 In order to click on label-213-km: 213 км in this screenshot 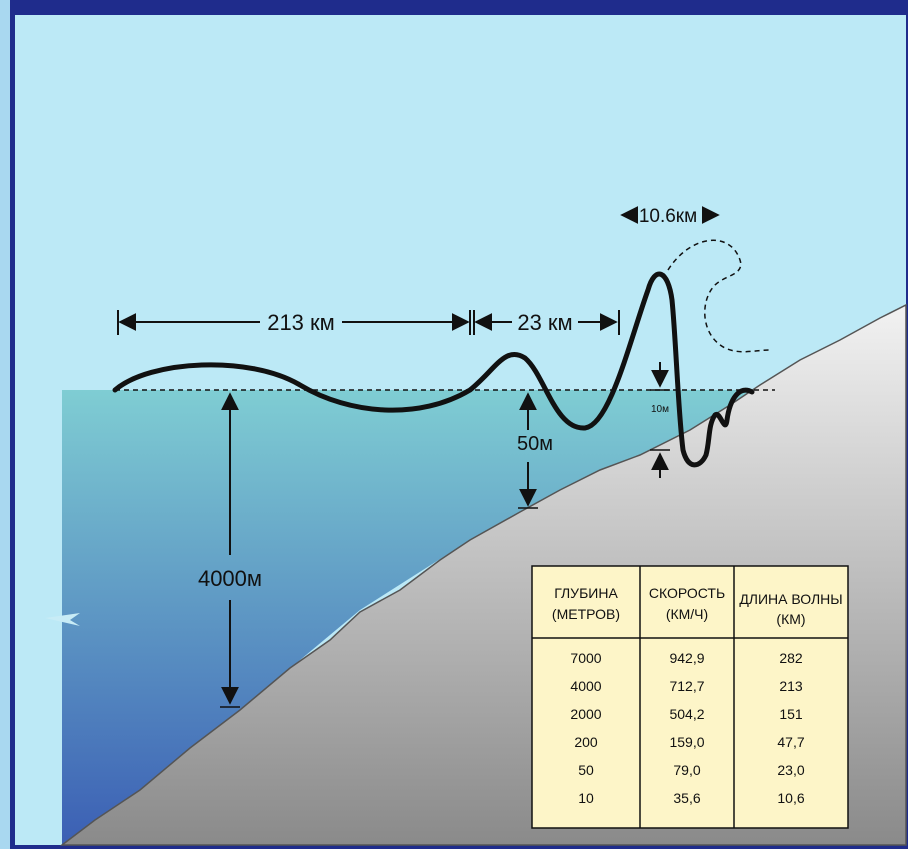, I will do `click(301, 322)`.